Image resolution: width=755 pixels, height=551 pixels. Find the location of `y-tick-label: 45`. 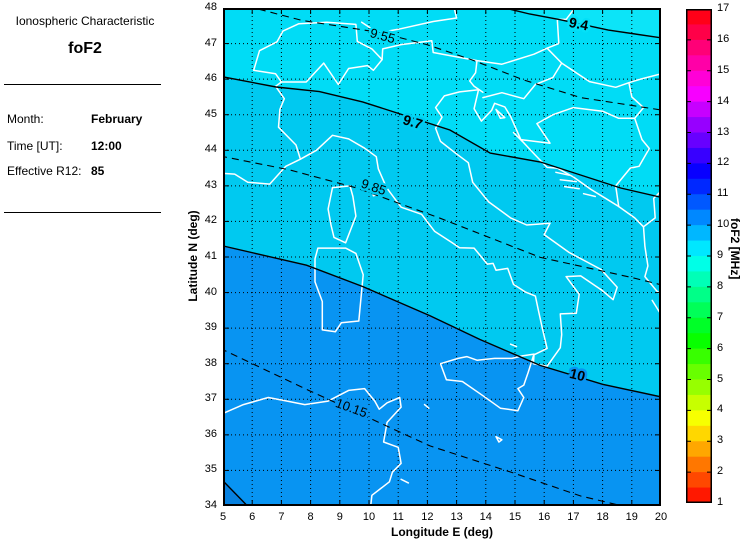

y-tick-label: 45 is located at coordinates (210, 113).